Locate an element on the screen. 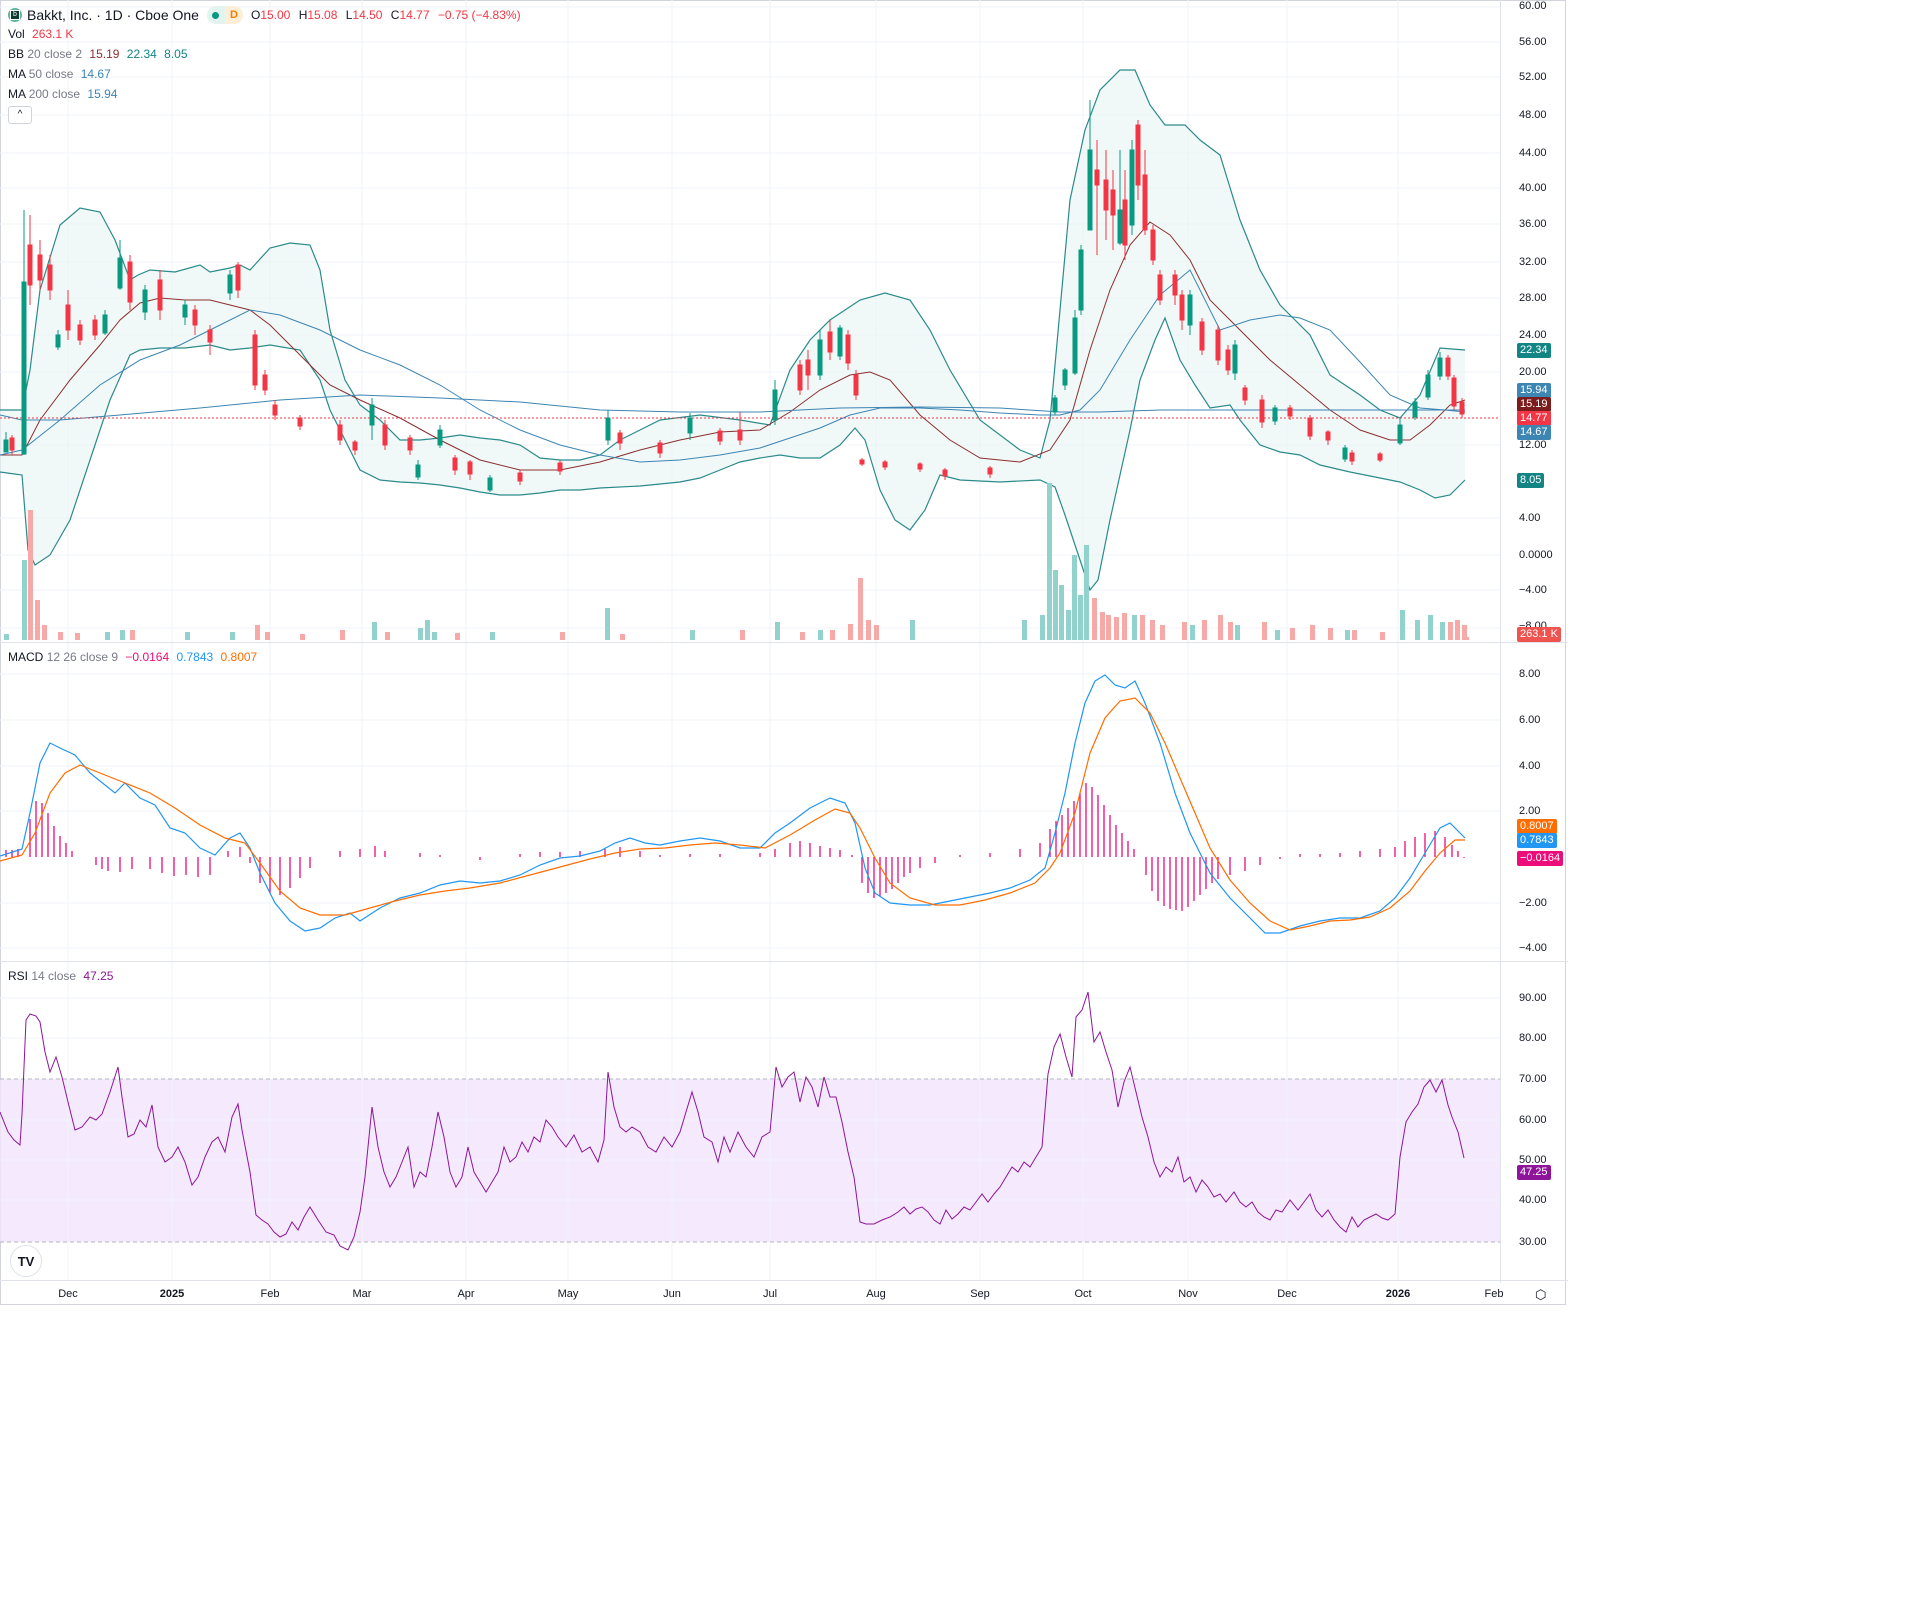 The width and height of the screenshot is (1920, 1600). close-value: 14.77 is located at coordinates (414, 15).